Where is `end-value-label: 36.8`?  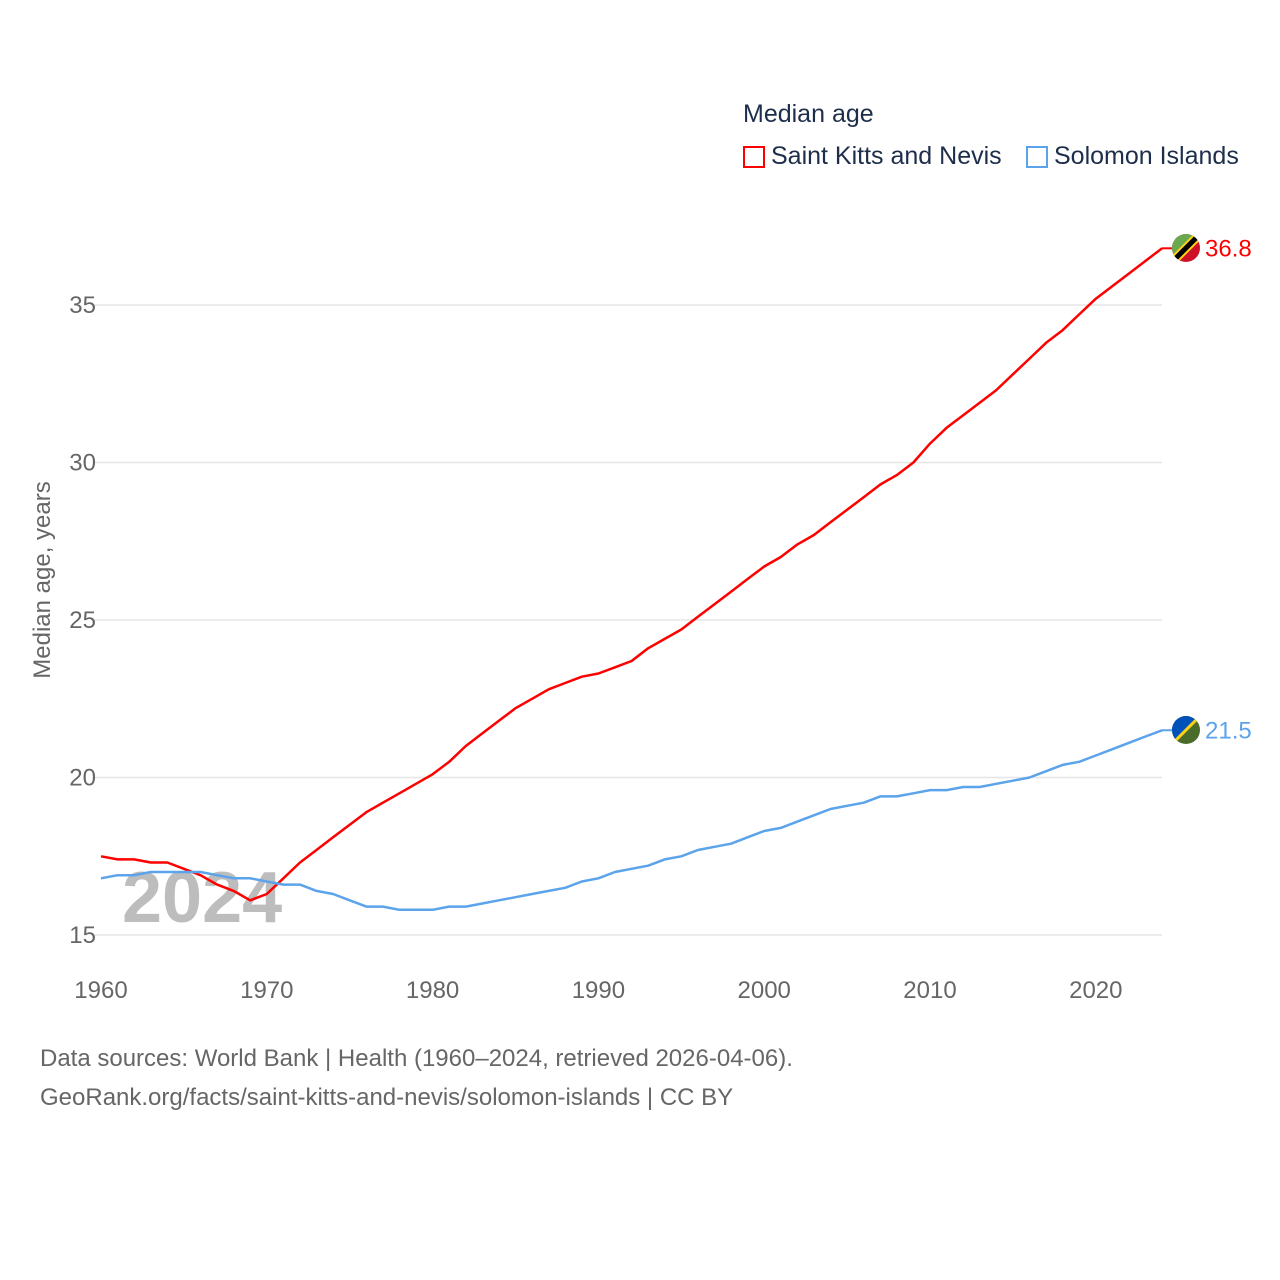
end-value-label: 36.8 is located at coordinates (1228, 248).